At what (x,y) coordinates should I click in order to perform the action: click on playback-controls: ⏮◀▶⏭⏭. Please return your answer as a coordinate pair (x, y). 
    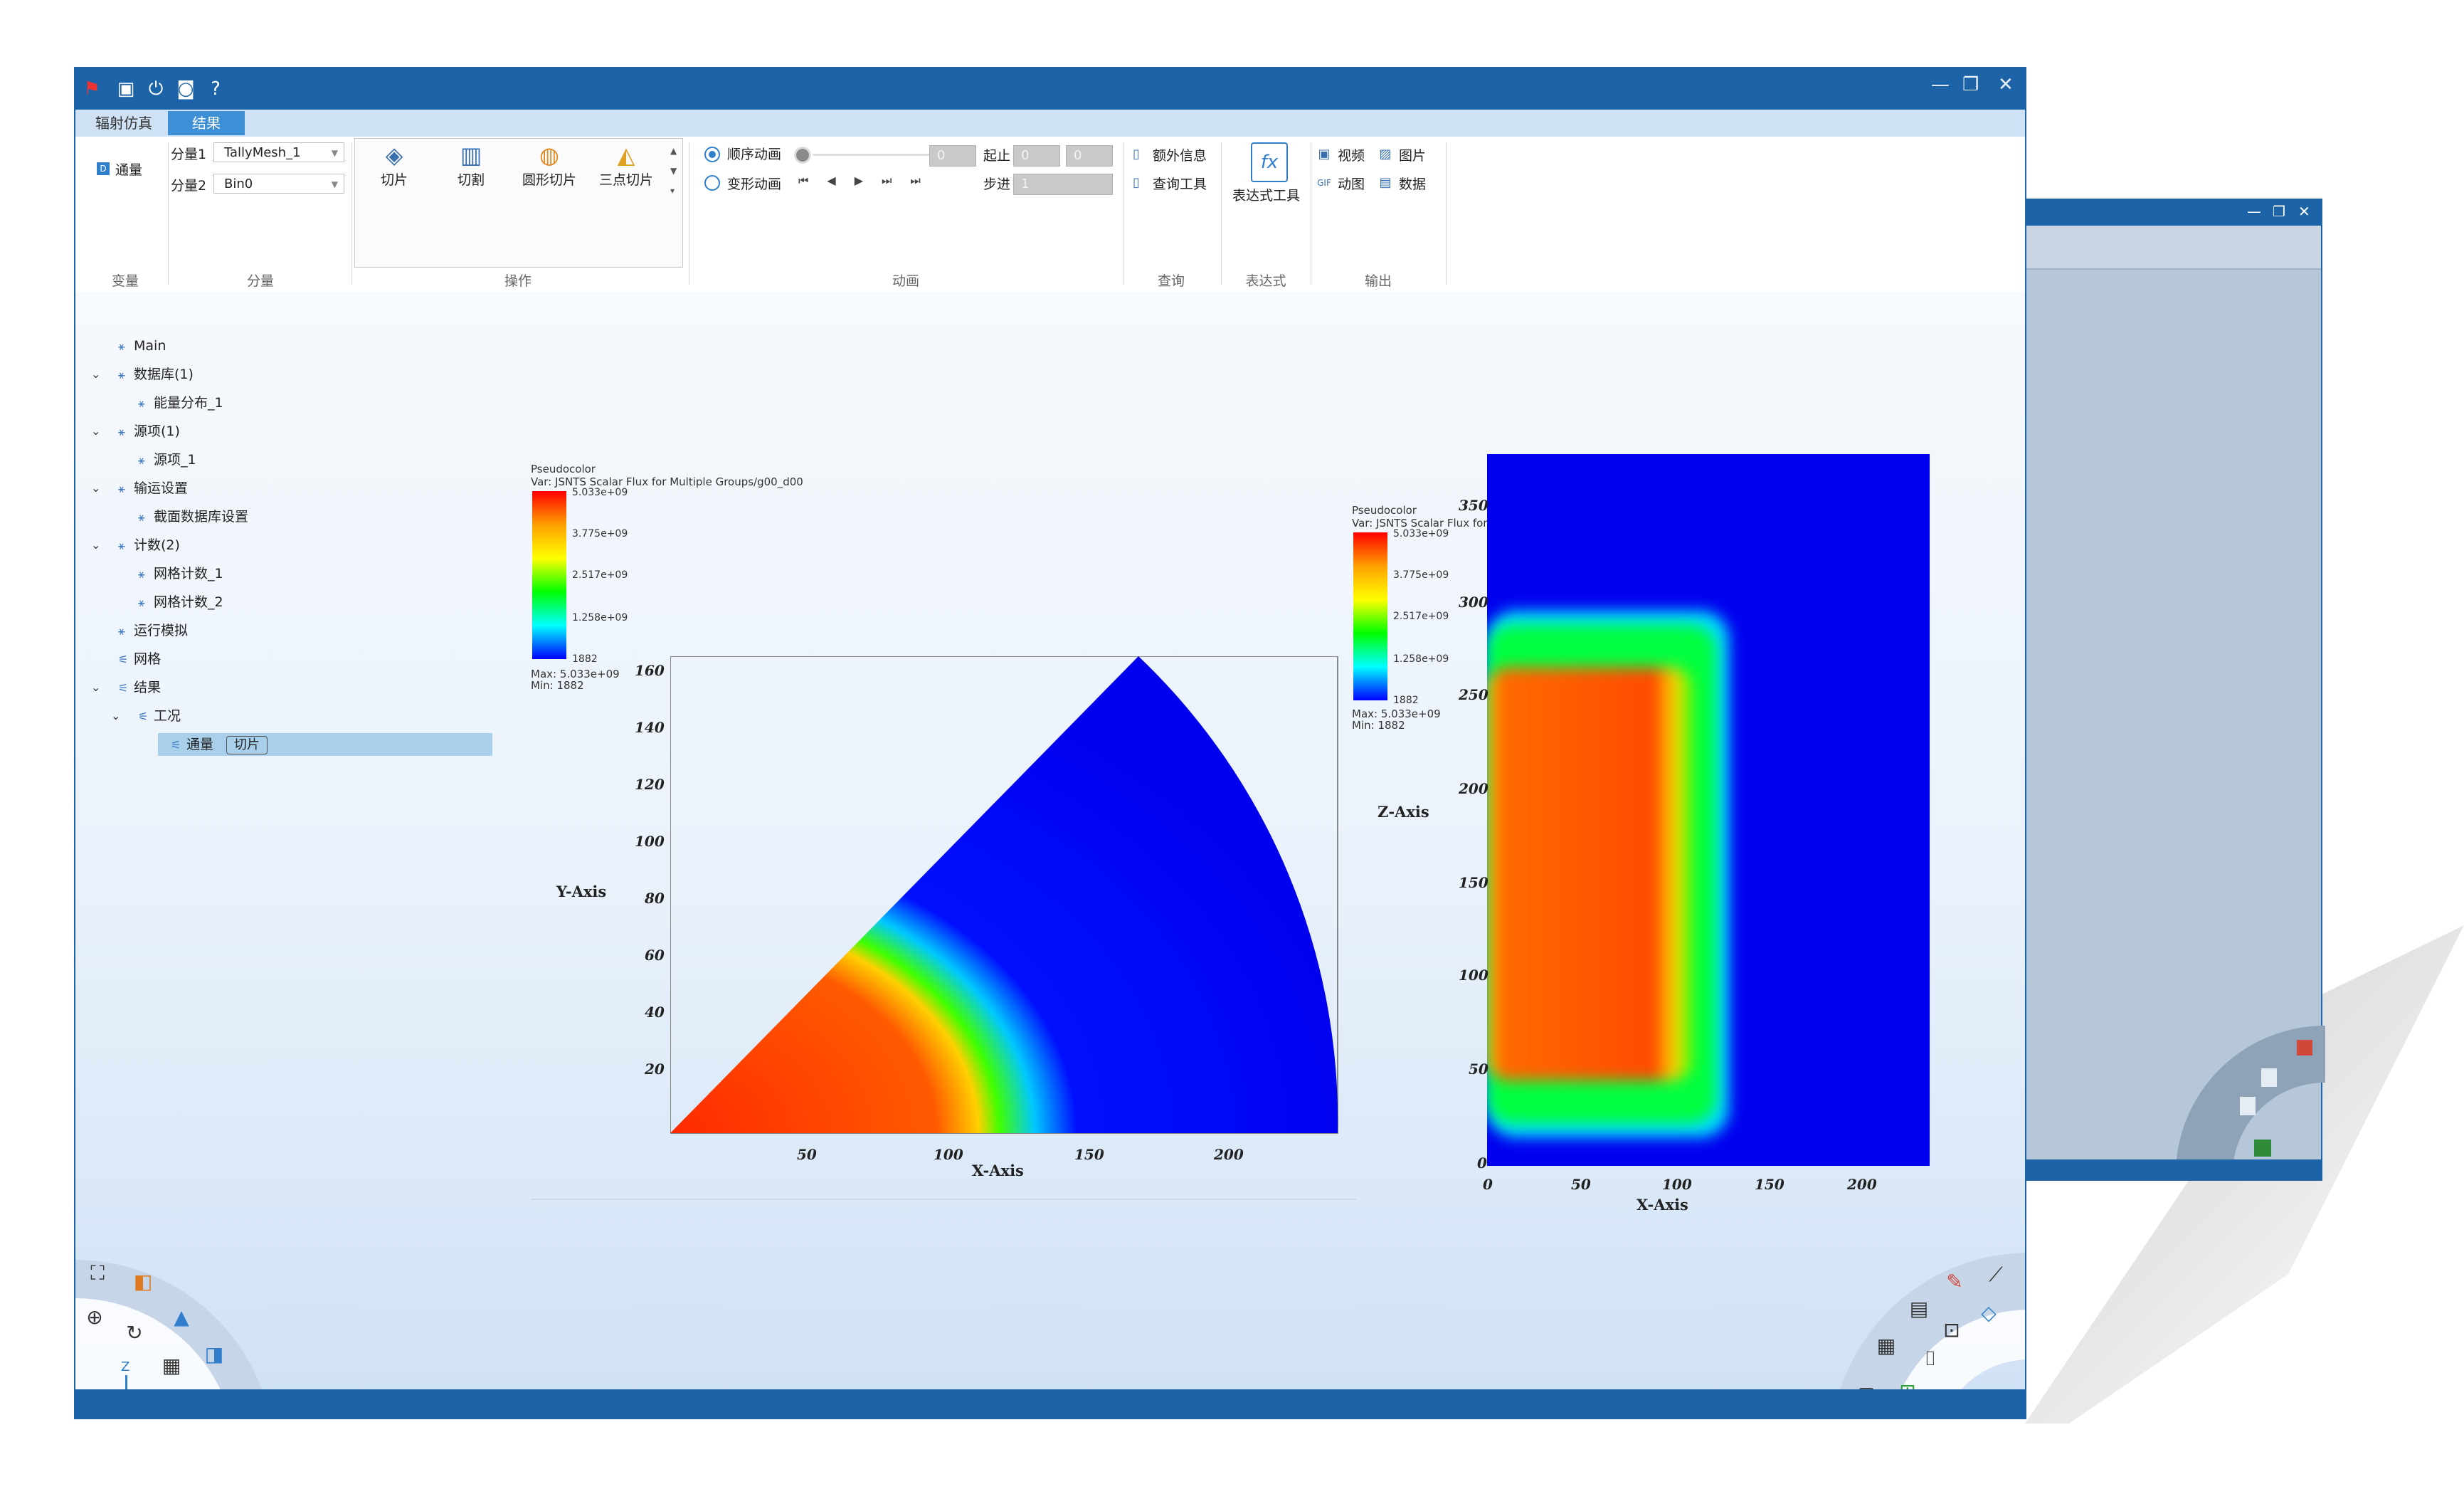
    Looking at the image, I should click on (869, 180).